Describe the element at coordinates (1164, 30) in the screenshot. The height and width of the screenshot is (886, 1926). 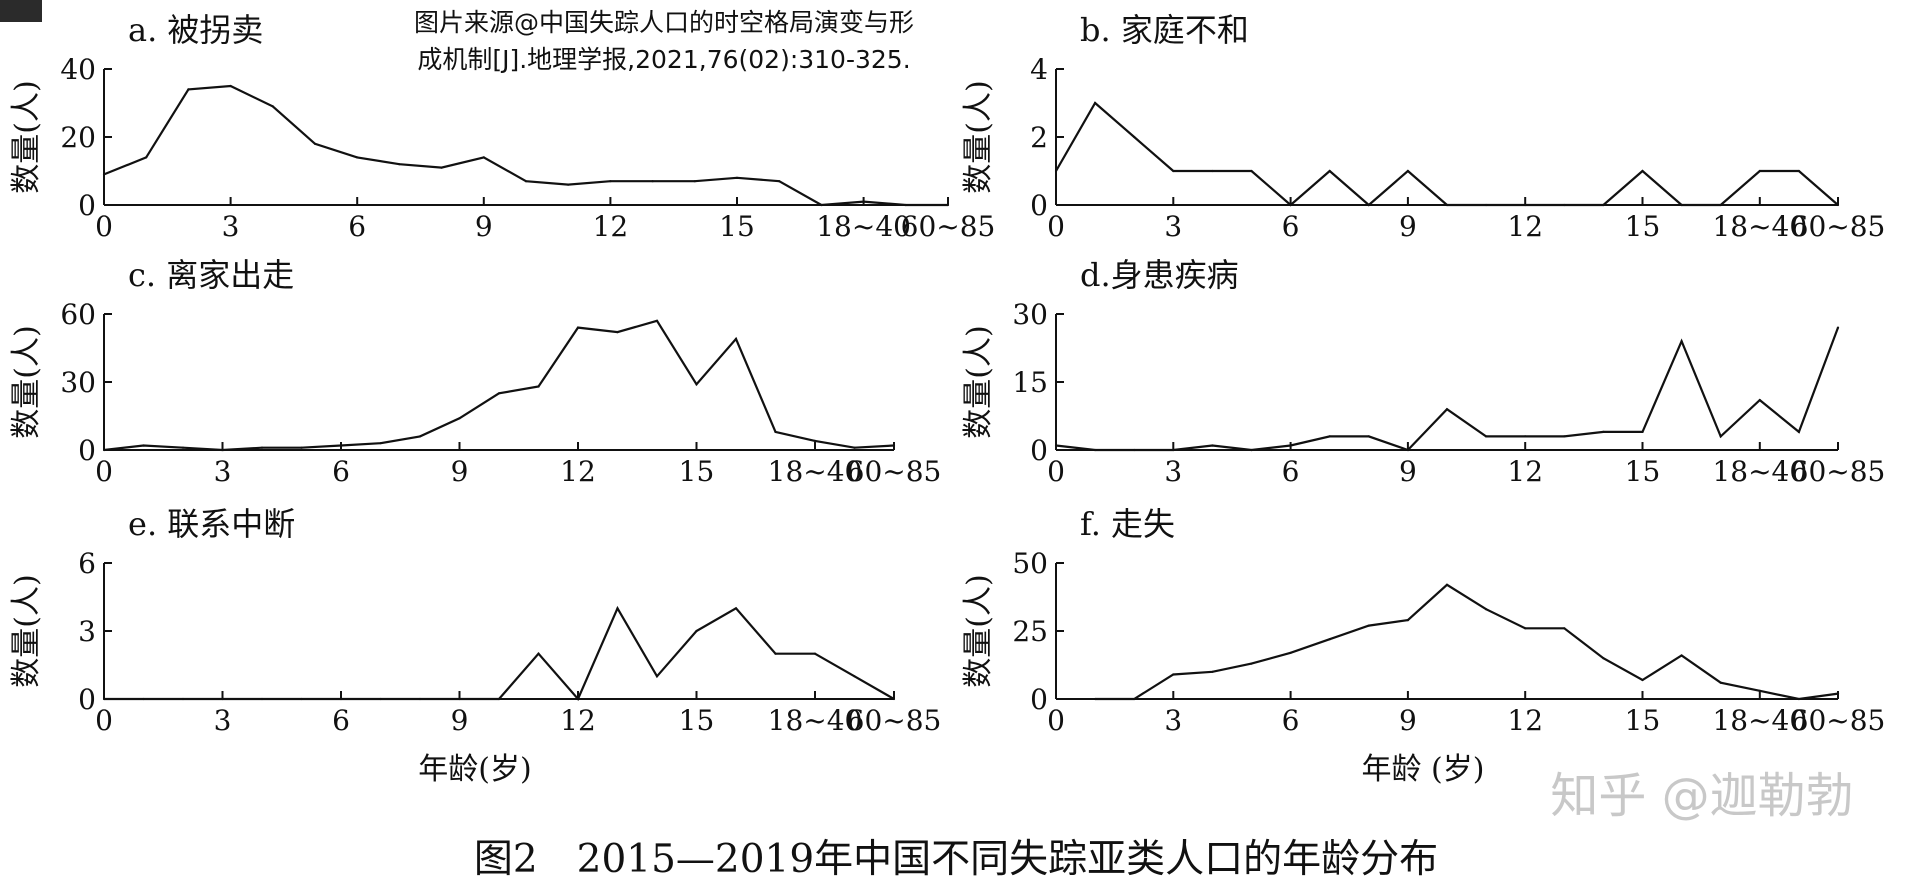
I see `panel-title: b. 家庭不和` at that location.